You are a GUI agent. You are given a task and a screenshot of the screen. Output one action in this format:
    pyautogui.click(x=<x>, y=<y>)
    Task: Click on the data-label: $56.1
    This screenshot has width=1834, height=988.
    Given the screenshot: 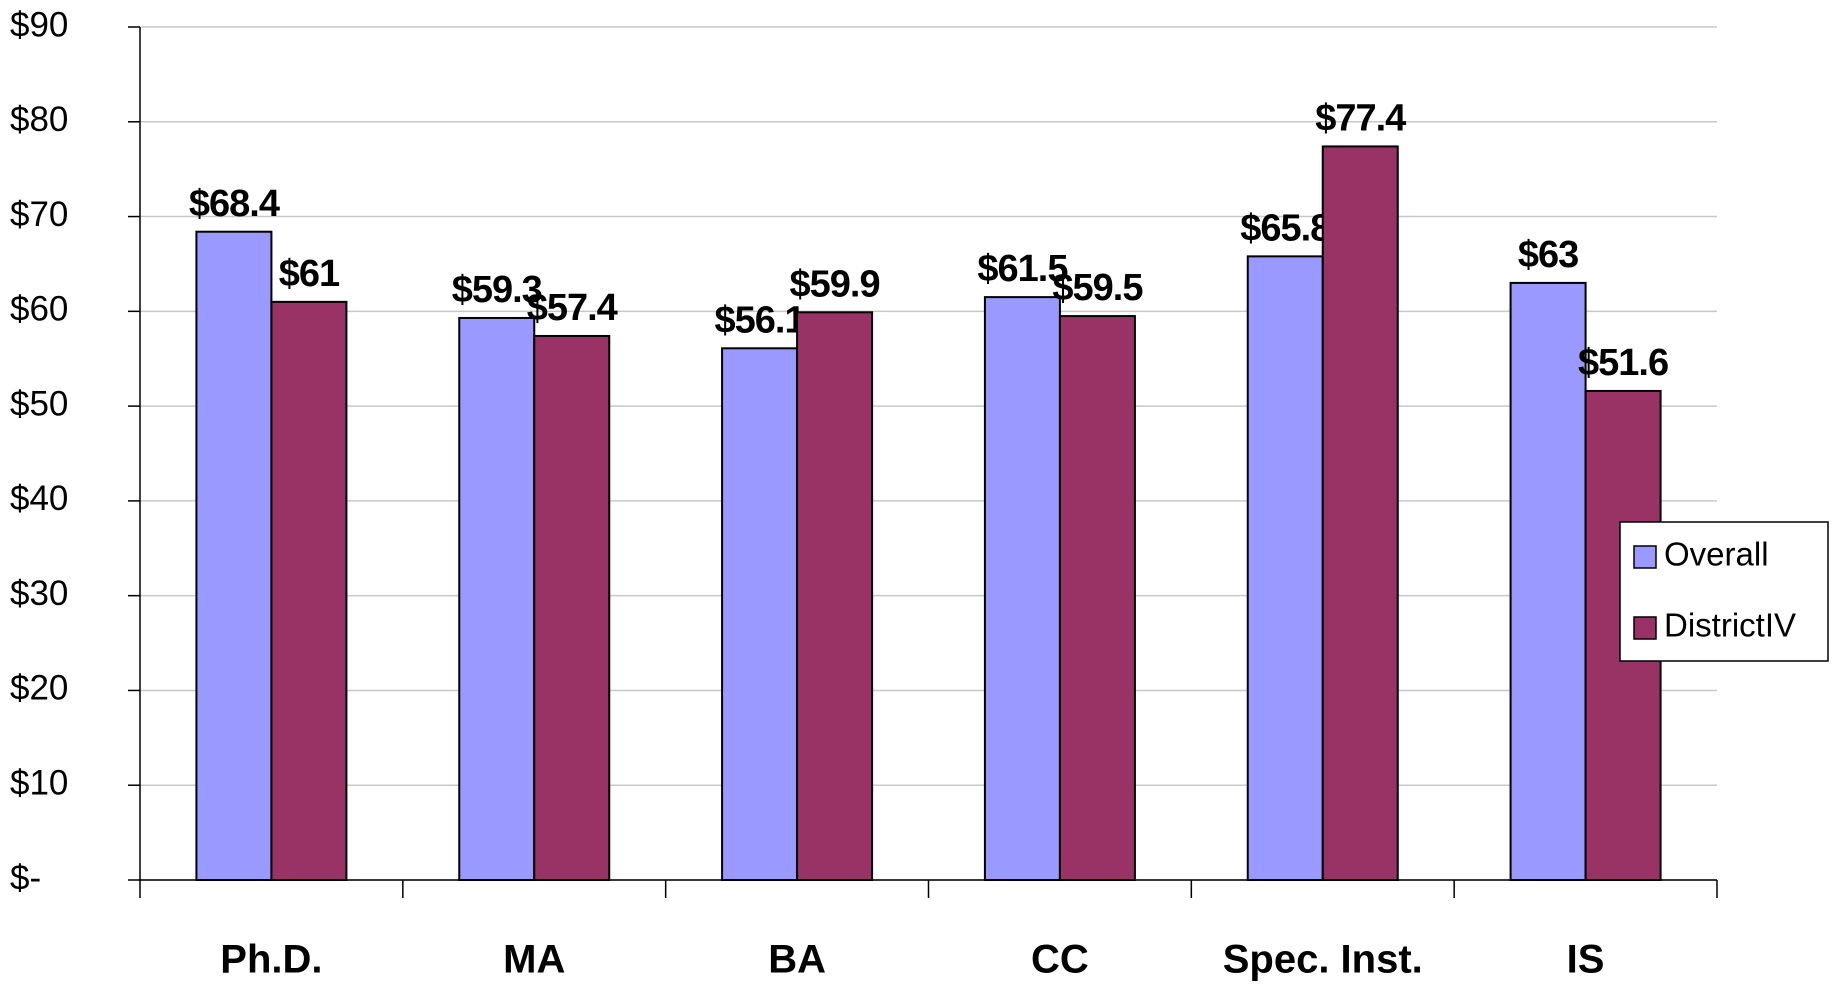 What is the action you would take?
    pyautogui.click(x=760, y=320)
    